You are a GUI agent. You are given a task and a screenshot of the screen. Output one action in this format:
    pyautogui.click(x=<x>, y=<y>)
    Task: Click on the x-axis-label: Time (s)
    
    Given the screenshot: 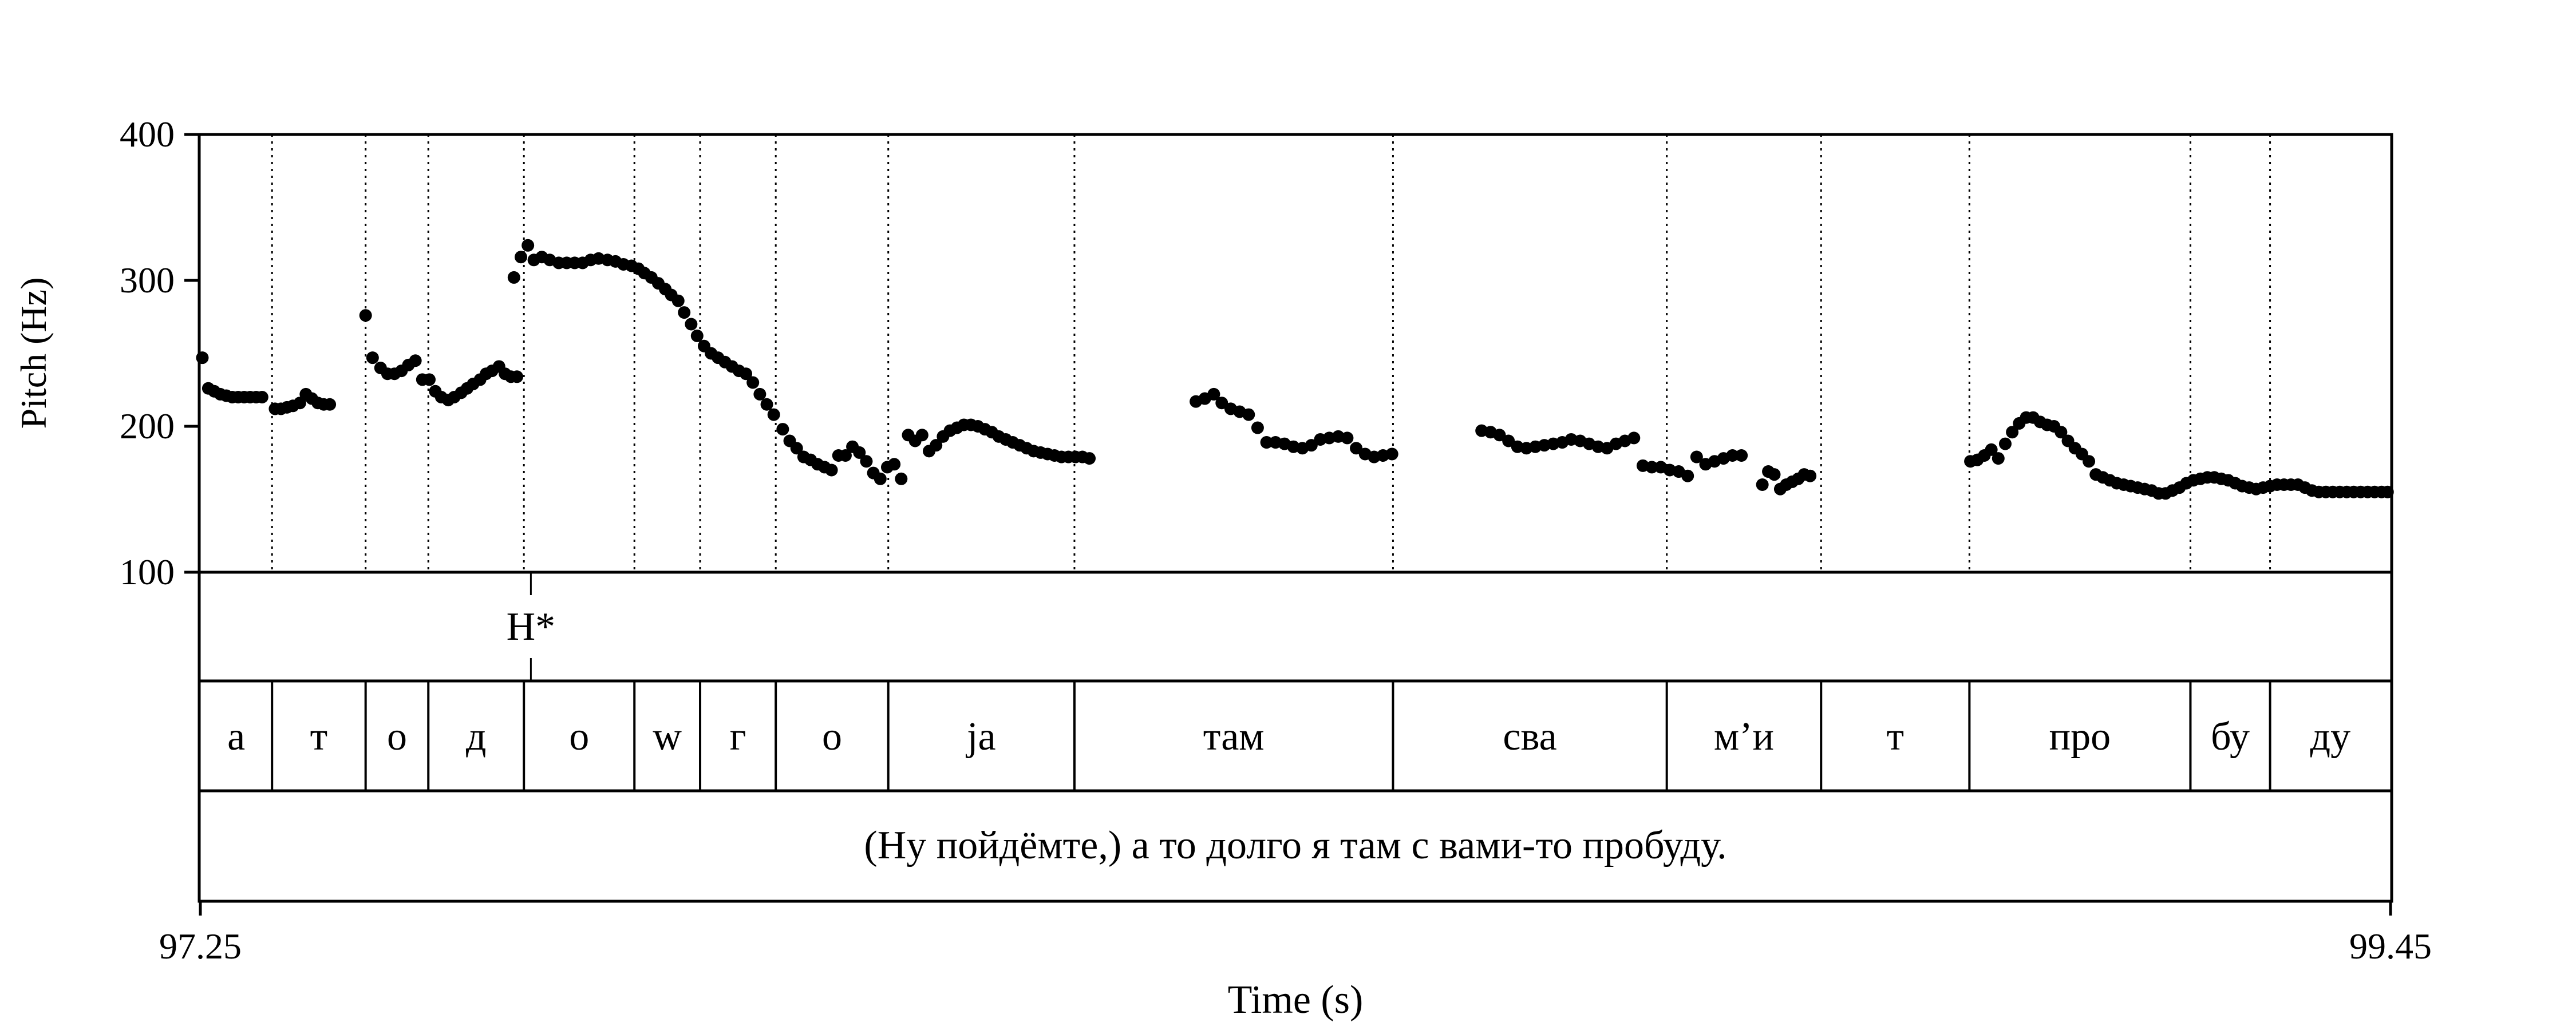 What is the action you would take?
    pyautogui.click(x=1296, y=1000)
    